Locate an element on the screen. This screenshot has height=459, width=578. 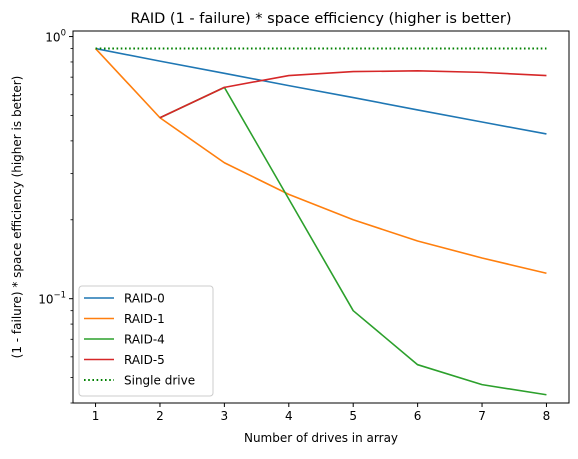
legend-items: RAID-0 RAID-1 RAID-4 RAID-5 Single drive is located at coordinates (139, 340).